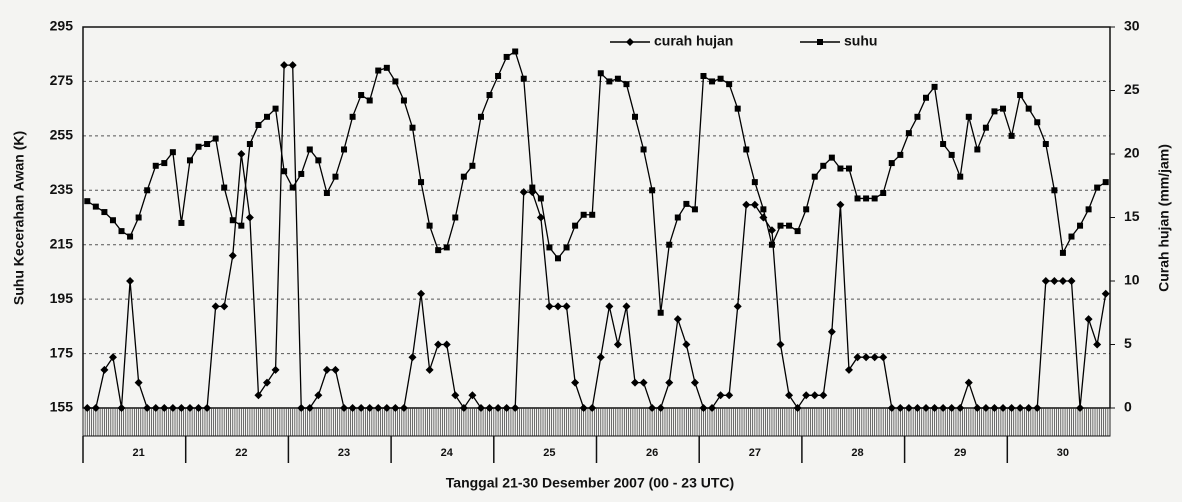 The image size is (1182, 502). Describe the element at coordinates (1132, 280) in the screenshot. I see `y2-tick-label: 10` at that location.